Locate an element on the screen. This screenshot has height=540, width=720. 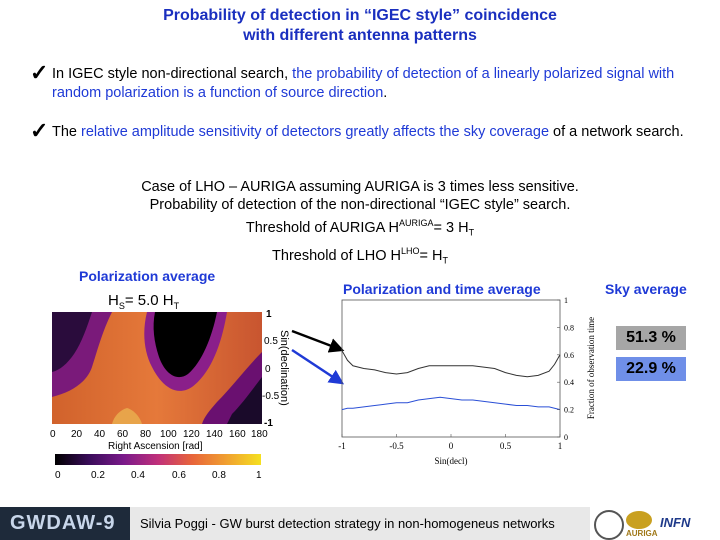
skymap-ytick: -1 is located at coordinates (268, 423).